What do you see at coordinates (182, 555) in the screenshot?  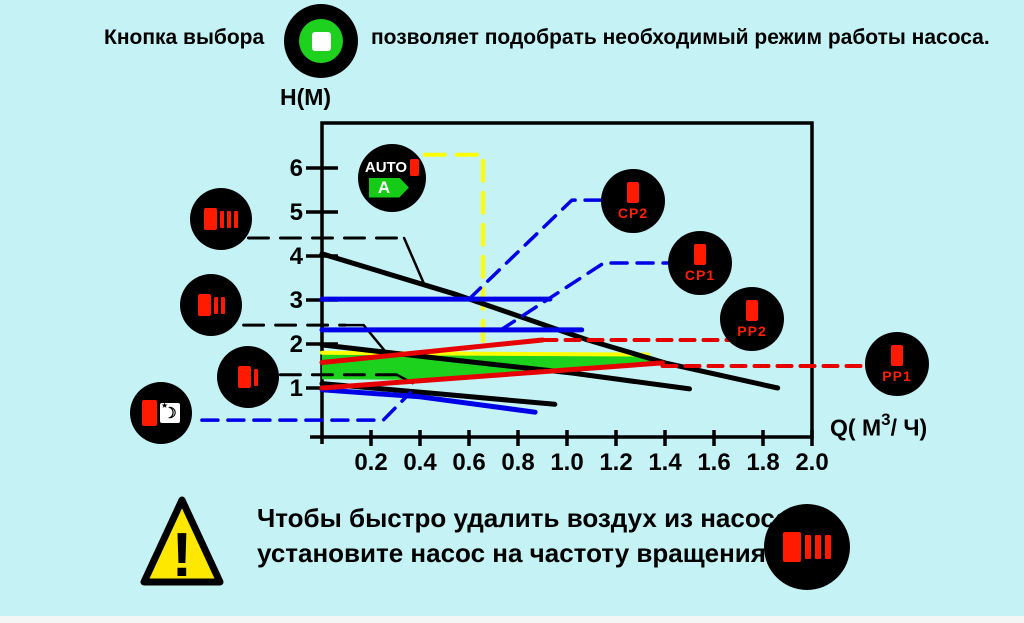 I see `warning-exclamation: !` at bounding box center [182, 555].